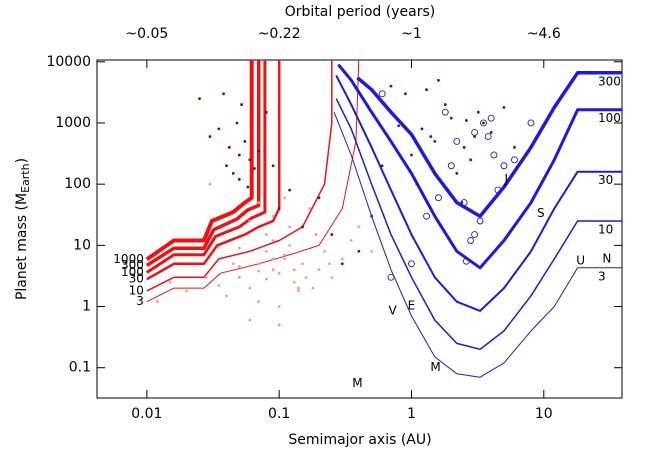  I want to click on curve-label: 100, so click(132, 272).